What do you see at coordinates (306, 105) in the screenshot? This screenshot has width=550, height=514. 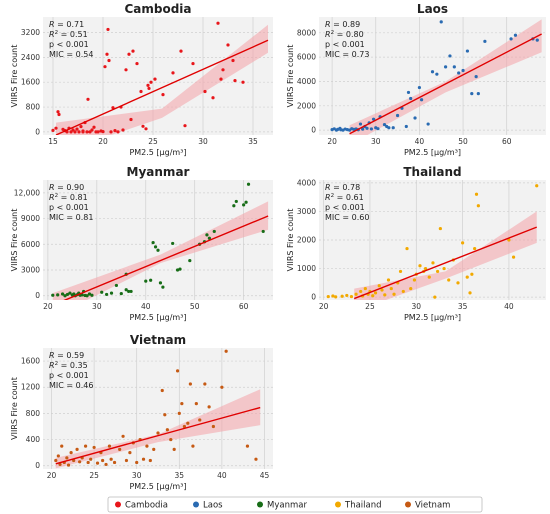 I see `y-tick-label: 2000` at bounding box center [306, 105].